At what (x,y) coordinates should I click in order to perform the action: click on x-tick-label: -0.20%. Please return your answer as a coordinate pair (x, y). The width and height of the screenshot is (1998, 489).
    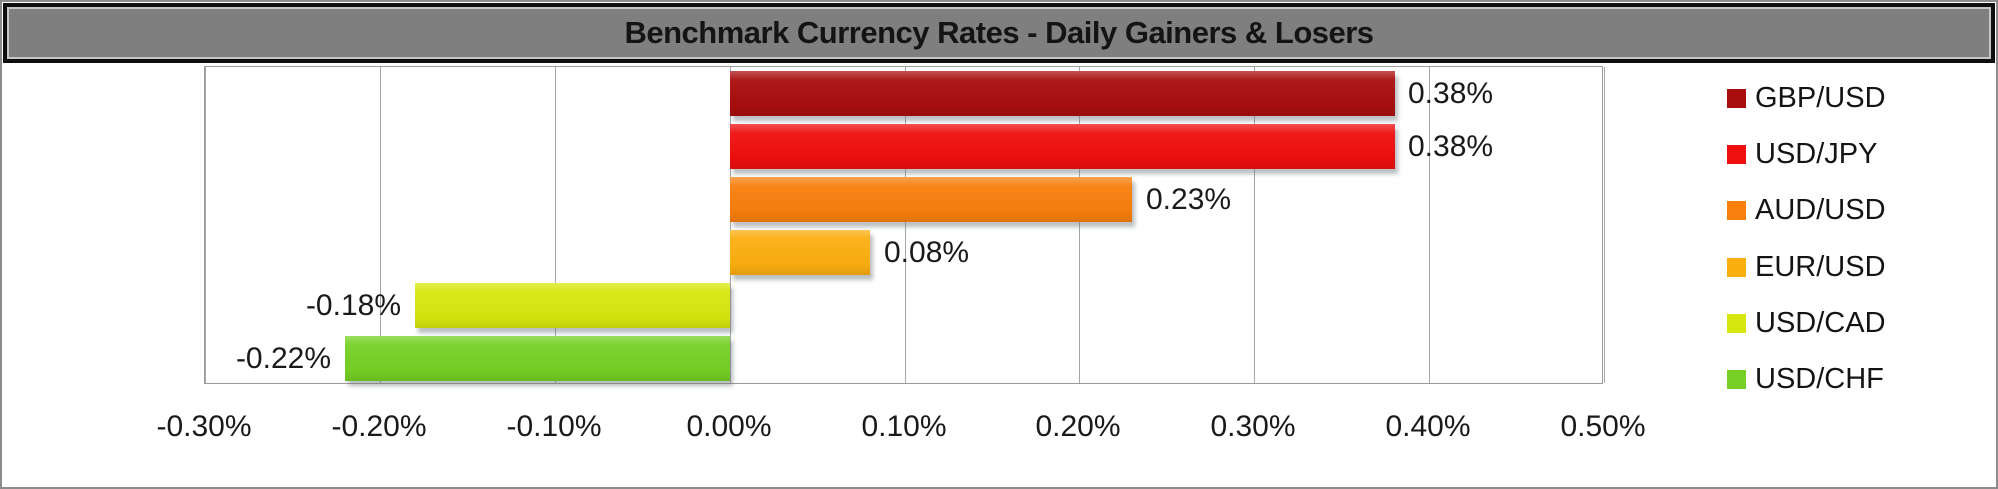
    Looking at the image, I should click on (379, 426).